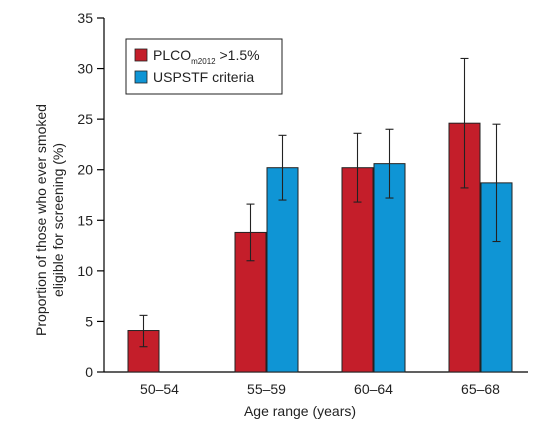 The height and width of the screenshot is (439, 555). Describe the element at coordinates (41, 220) in the screenshot. I see `y-axis-title-line-1: Proportion of those who ever smoked` at that location.